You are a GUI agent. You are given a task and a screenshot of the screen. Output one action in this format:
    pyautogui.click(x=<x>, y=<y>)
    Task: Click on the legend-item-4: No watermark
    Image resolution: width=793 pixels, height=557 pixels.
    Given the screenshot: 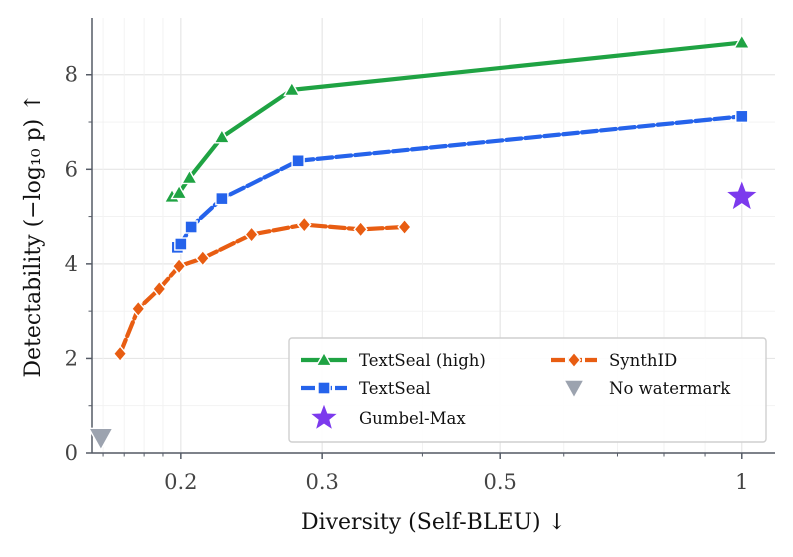 What is the action you would take?
    pyautogui.click(x=646, y=389)
    